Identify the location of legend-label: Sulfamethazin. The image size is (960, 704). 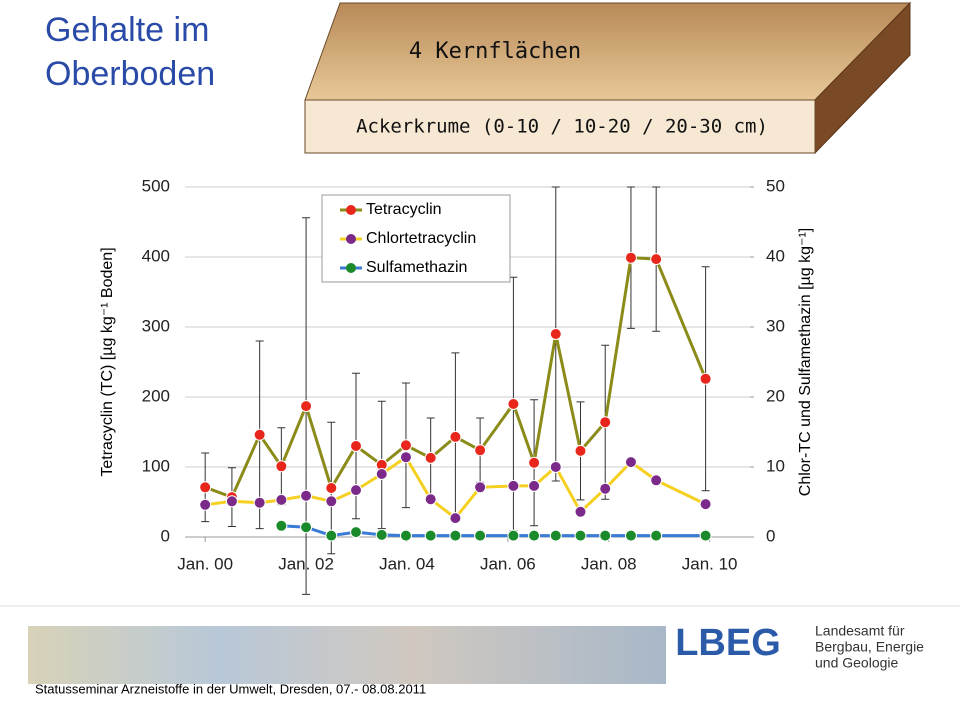
(416, 267).